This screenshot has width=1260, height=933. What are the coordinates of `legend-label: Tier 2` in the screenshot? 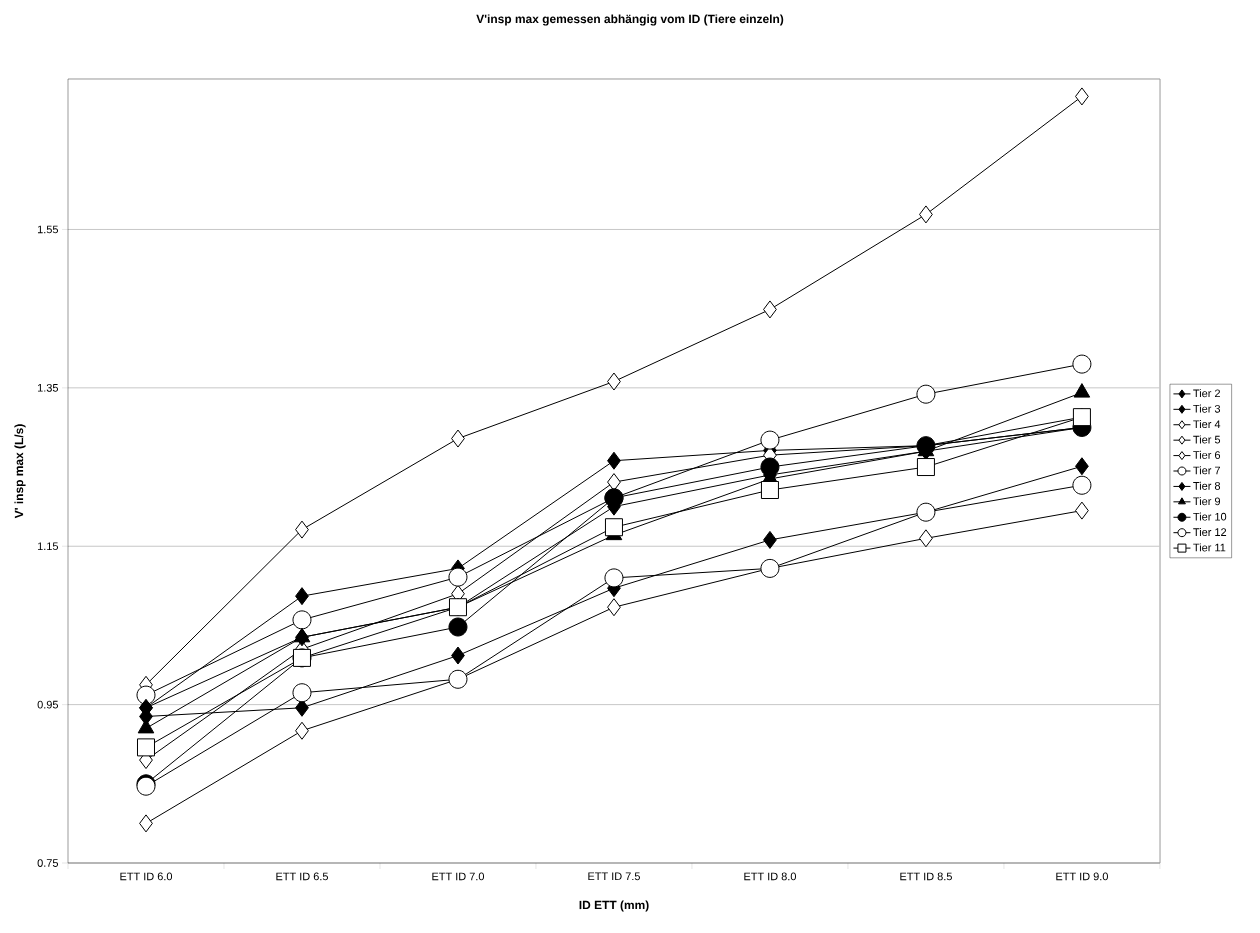 It's located at (1206, 393).